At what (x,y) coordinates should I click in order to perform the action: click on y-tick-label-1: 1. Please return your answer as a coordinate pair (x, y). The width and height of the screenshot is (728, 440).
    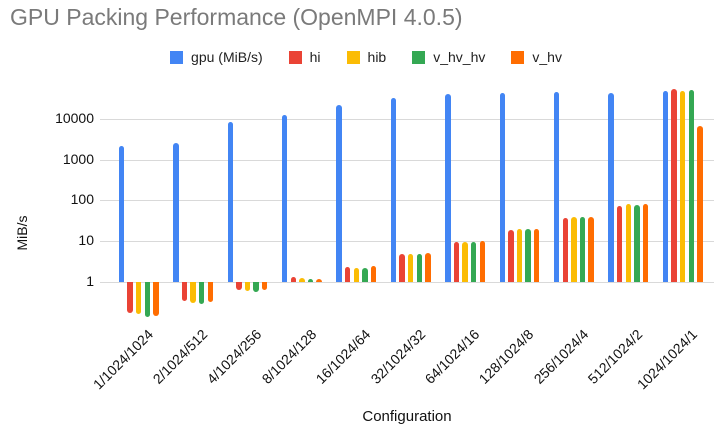
    Looking at the image, I should click on (90, 281).